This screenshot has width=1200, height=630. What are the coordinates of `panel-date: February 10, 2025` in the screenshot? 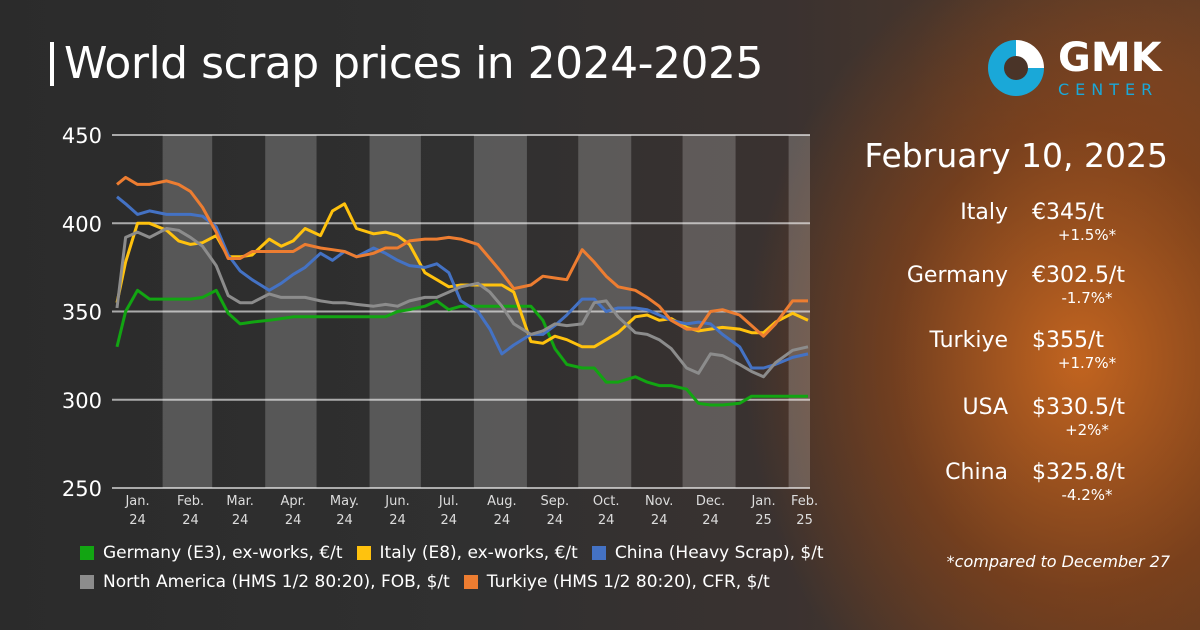 It's located at (1016, 155).